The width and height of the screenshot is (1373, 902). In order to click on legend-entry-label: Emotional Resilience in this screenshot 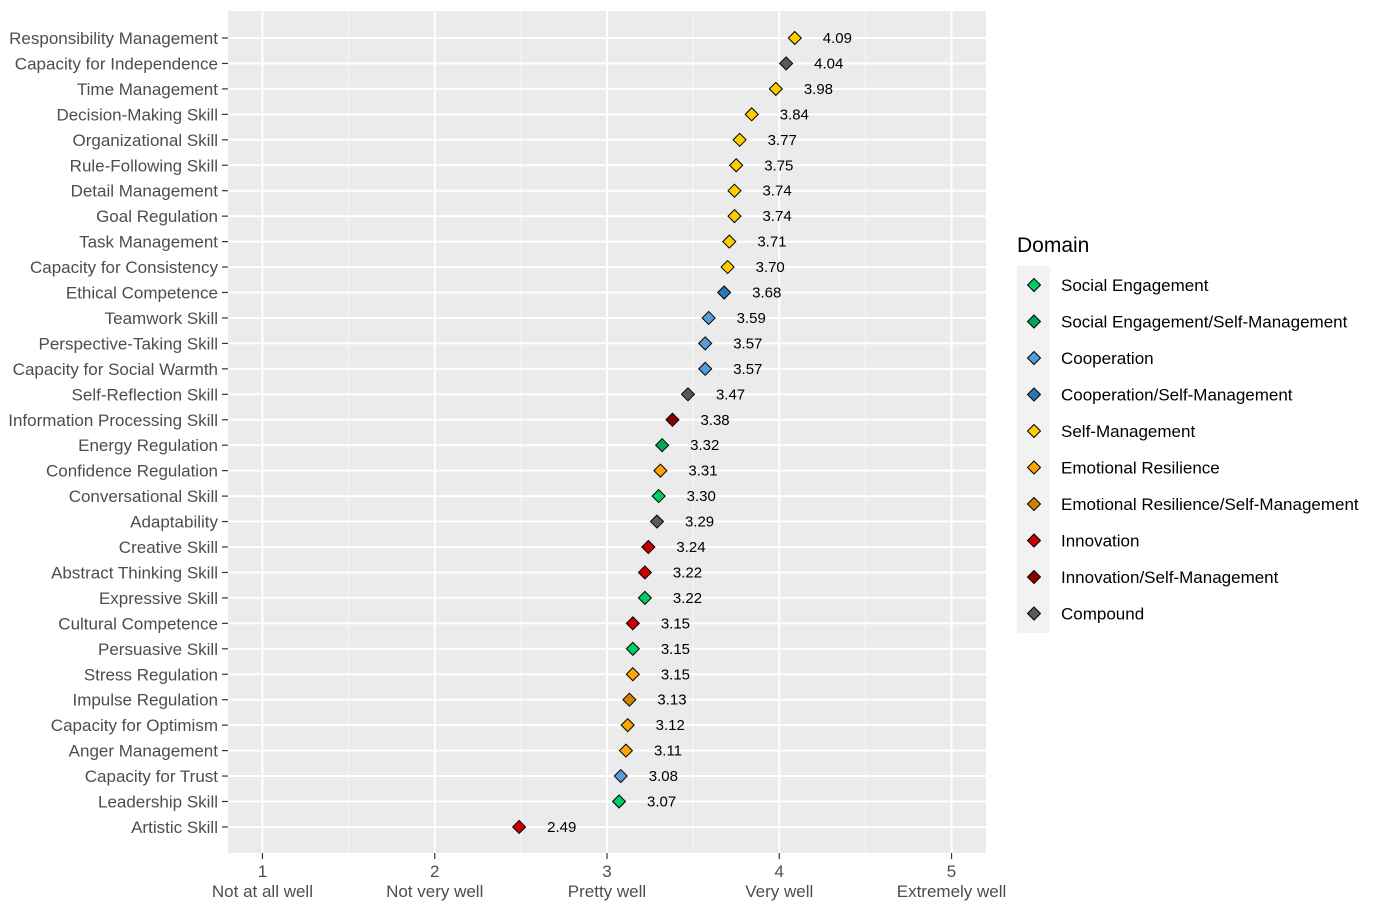, I will do `click(1140, 468)`.